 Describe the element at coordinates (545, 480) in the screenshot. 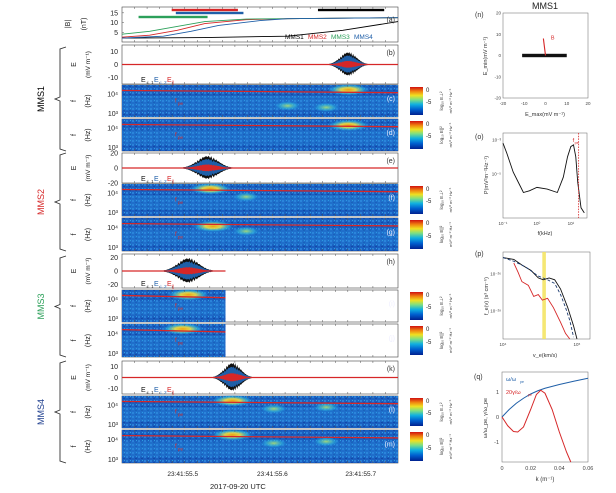

I see `x-axis-label: k (m⁻¹)` at that location.